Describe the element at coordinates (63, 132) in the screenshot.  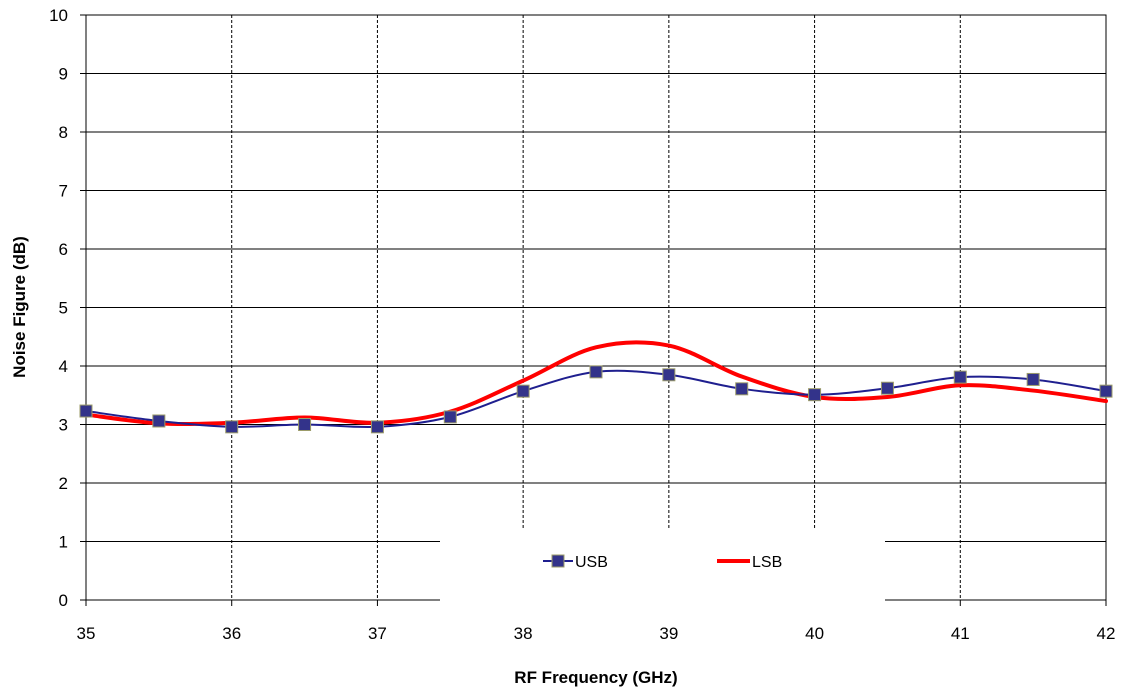
I see `y-tick-label: 8` at that location.